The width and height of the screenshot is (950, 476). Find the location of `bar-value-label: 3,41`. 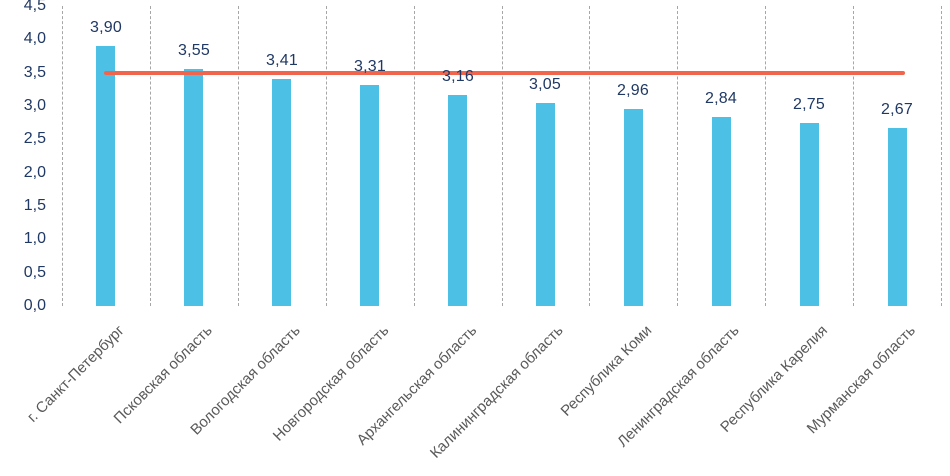

bar-value-label: 3,41 is located at coordinates (282, 60).